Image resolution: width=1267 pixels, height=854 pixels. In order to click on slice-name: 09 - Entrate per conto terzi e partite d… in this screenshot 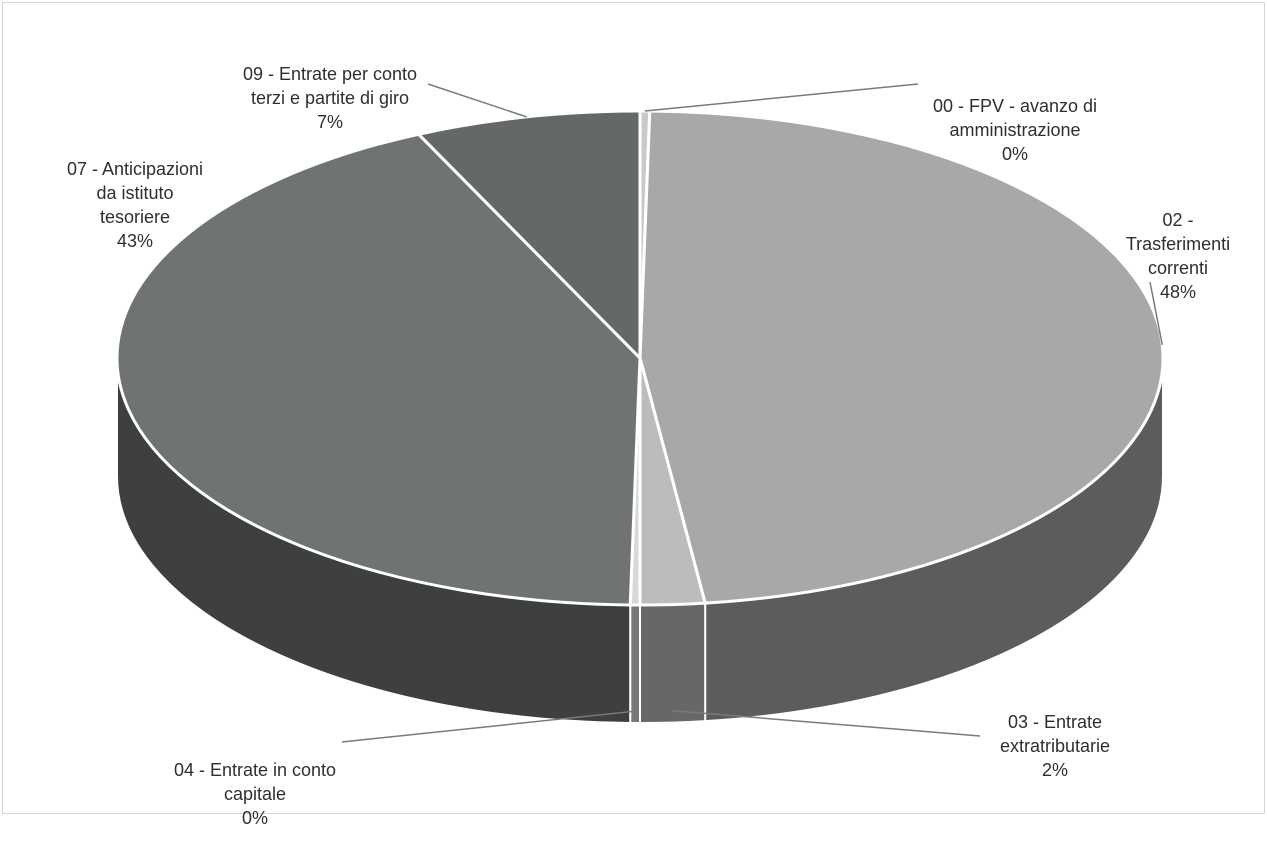, I will do `click(330, 86)`.